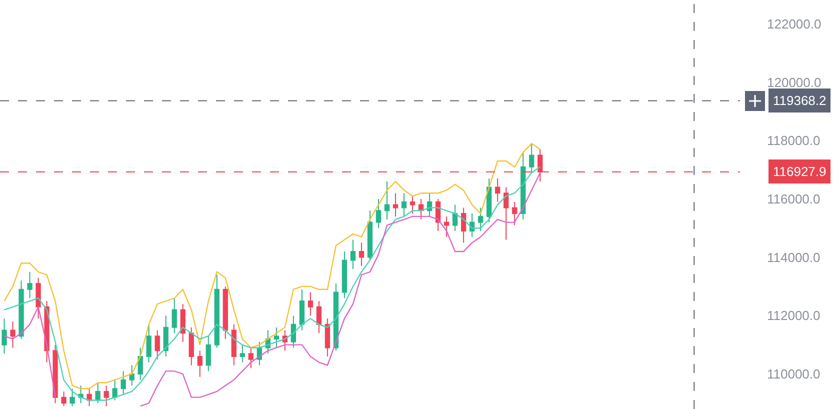  I want to click on y-tick-label: 110000.0, so click(793, 374).